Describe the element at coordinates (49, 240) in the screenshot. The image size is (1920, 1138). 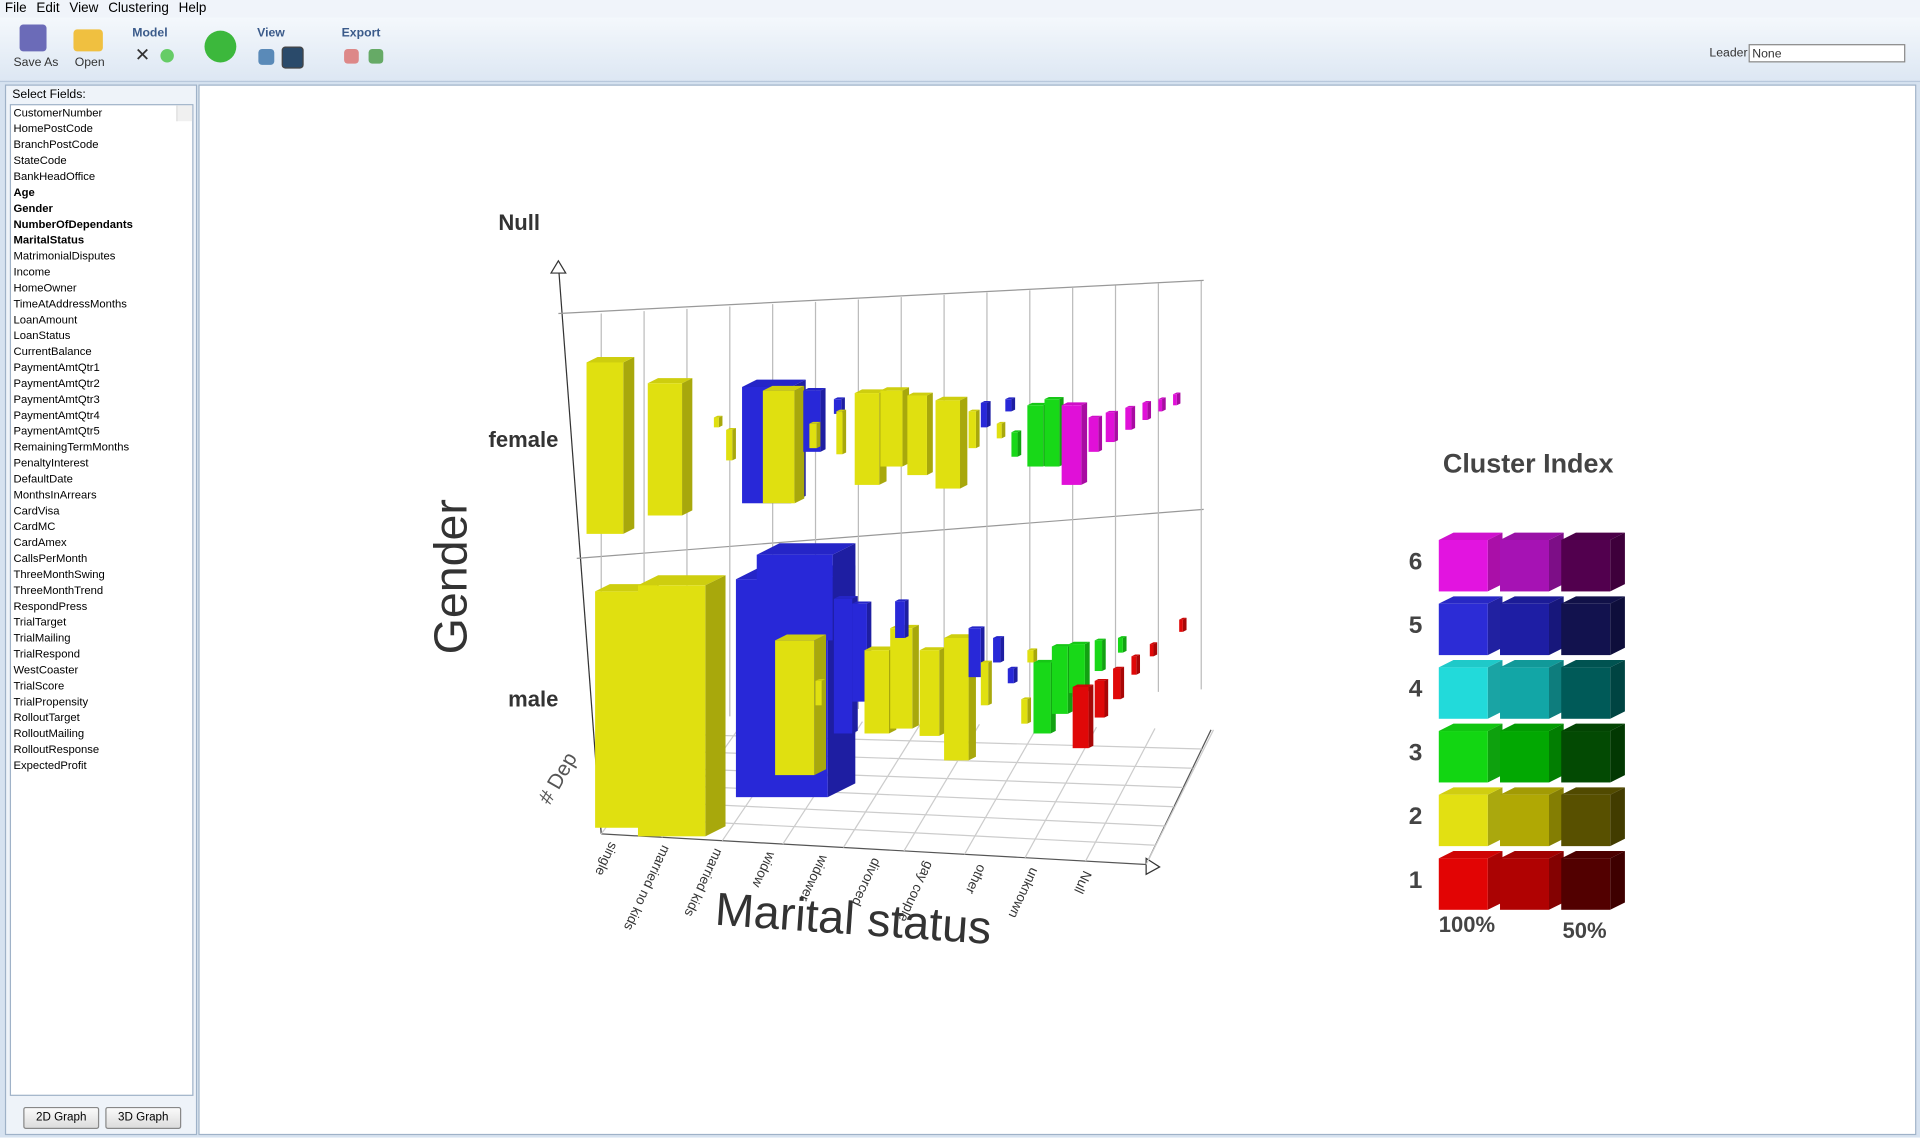
I see `field-item: MaritalStatus` at that location.